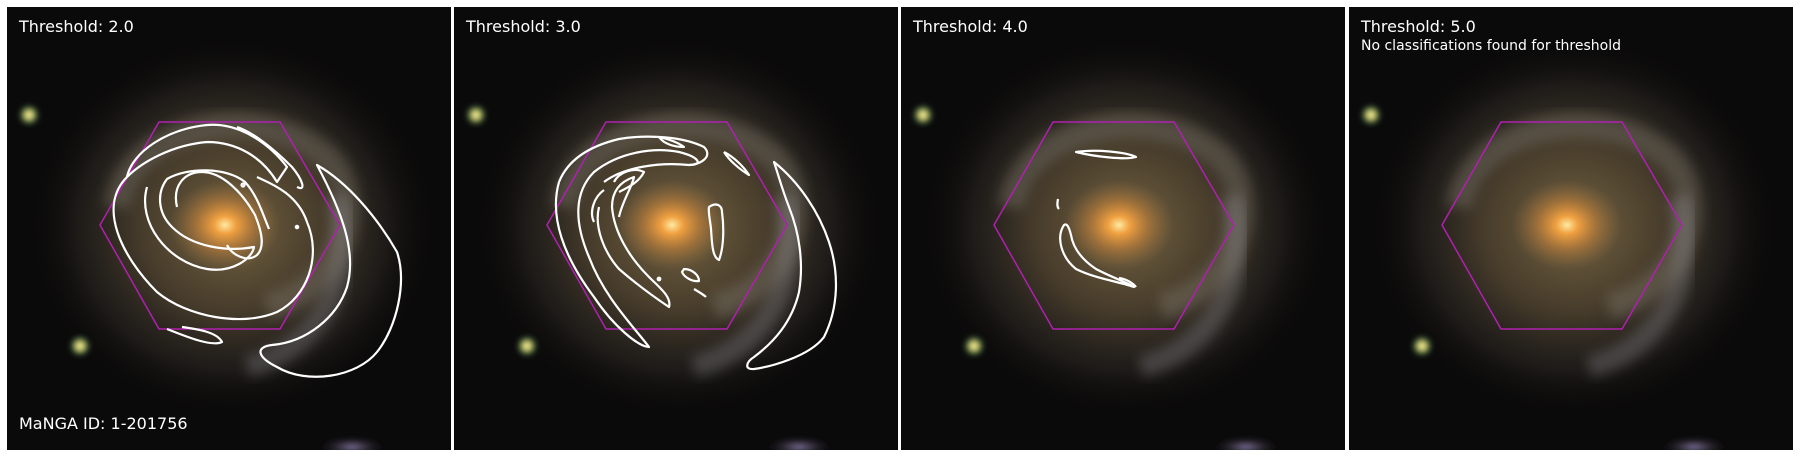  What do you see at coordinates (1418, 26) in the screenshot?
I see `threshold-label: Threshold: 5.0` at bounding box center [1418, 26].